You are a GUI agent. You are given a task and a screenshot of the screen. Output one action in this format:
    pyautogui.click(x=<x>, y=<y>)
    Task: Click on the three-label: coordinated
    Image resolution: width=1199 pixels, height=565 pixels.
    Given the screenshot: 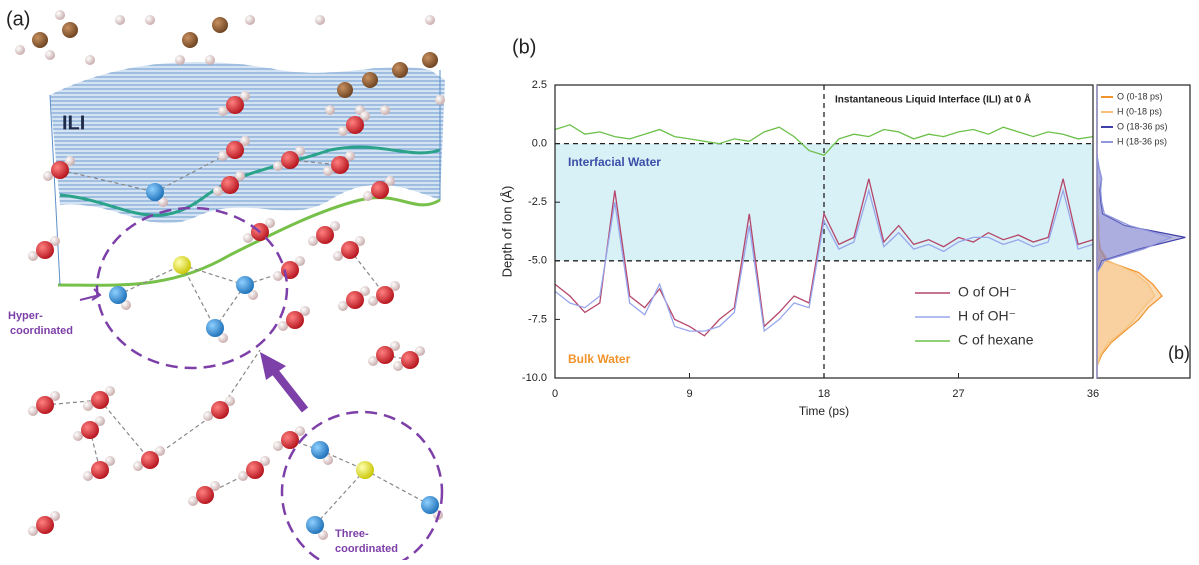 What is the action you would take?
    pyautogui.click(x=366, y=549)
    